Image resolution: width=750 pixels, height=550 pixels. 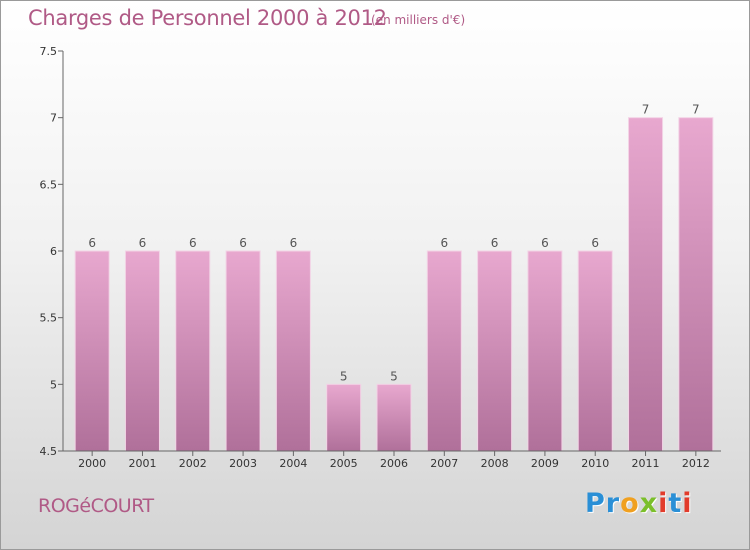 I want to click on bar-2009, so click(x=545, y=351).